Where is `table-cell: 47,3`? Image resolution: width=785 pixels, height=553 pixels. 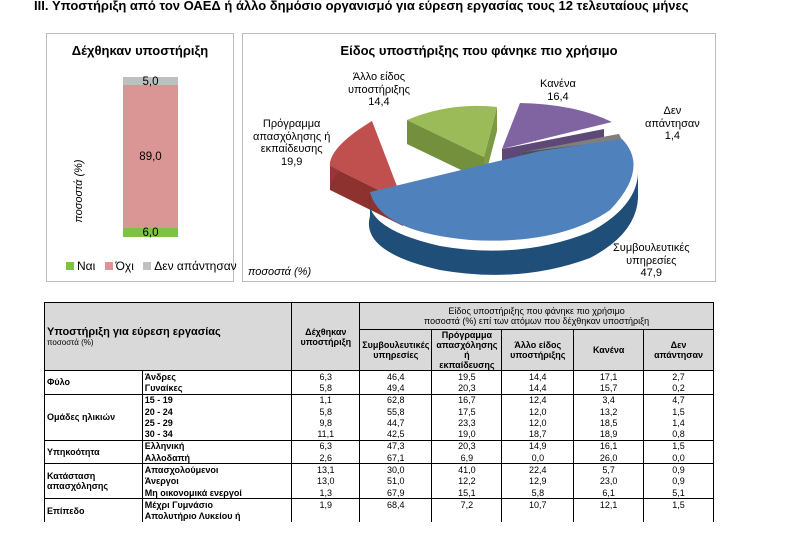 table-cell: 47,3 is located at coordinates (395, 446).